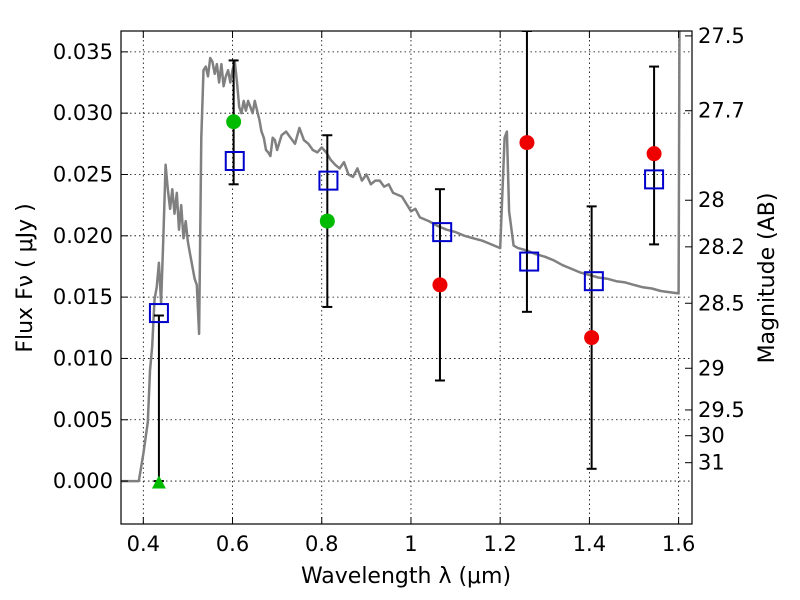 The image size is (800, 600). Describe the element at coordinates (721, 410) in the screenshot. I see `right-tick-label: 29.5` at that location.